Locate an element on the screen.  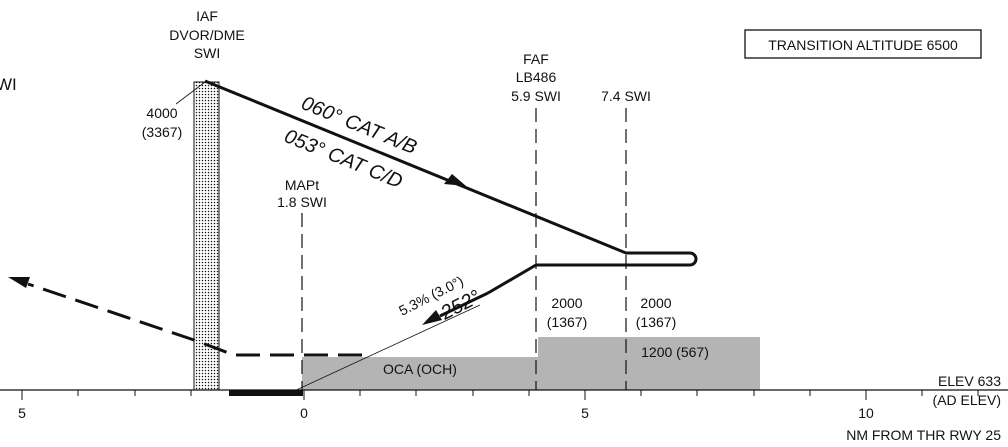
axis-tick-label-10: 10 is located at coordinates (866, 413).